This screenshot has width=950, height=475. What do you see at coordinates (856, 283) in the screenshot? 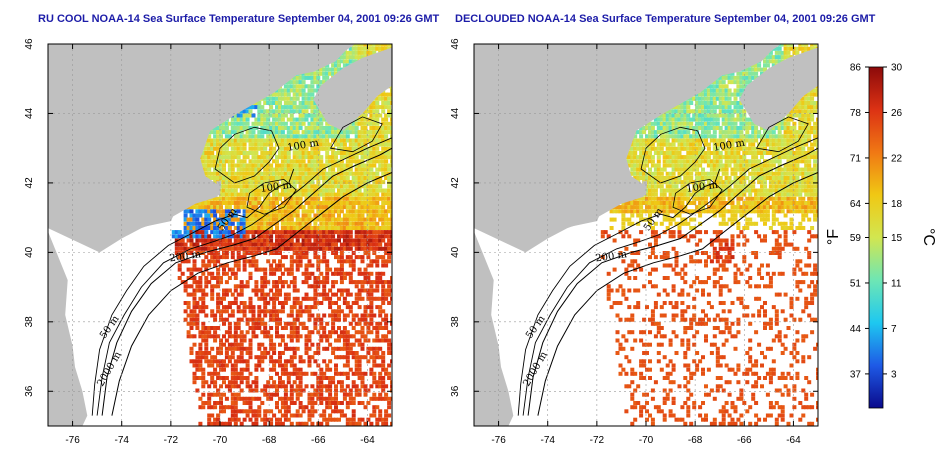
I see `fahrenheit-tick-label: 51` at bounding box center [856, 283].